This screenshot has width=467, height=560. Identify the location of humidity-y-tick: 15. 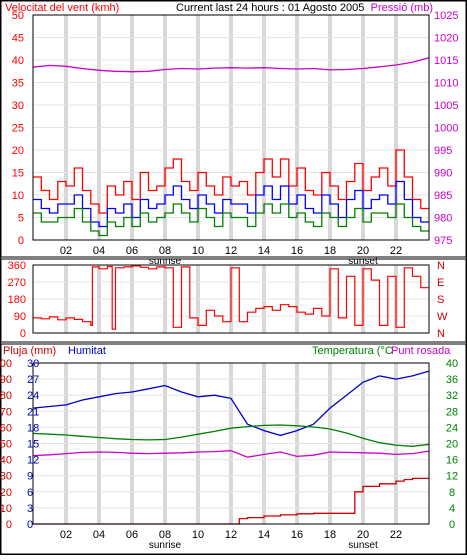
(33, 445).